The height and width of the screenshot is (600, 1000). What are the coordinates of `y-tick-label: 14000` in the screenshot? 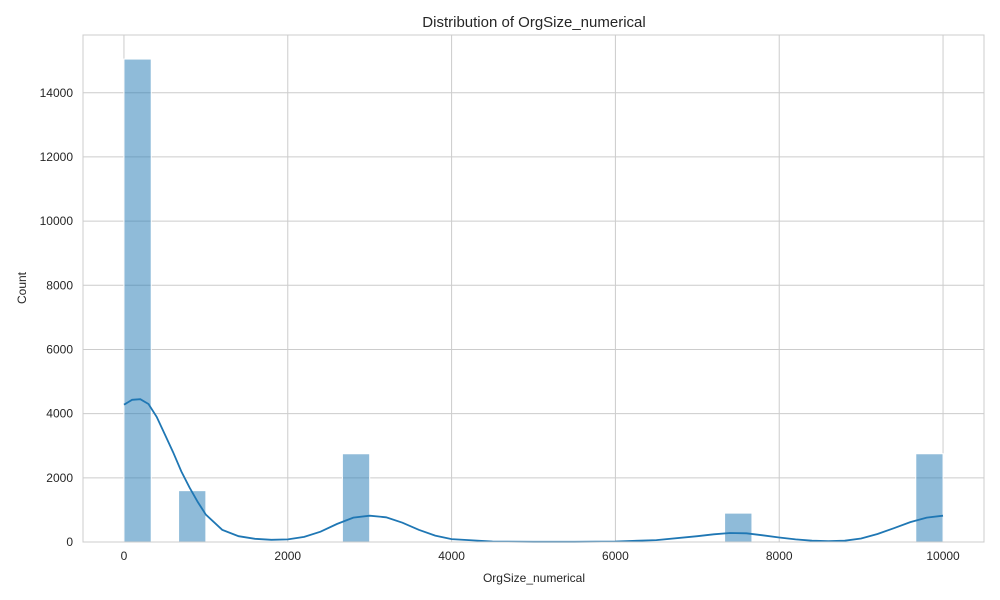 It's located at (57, 93).